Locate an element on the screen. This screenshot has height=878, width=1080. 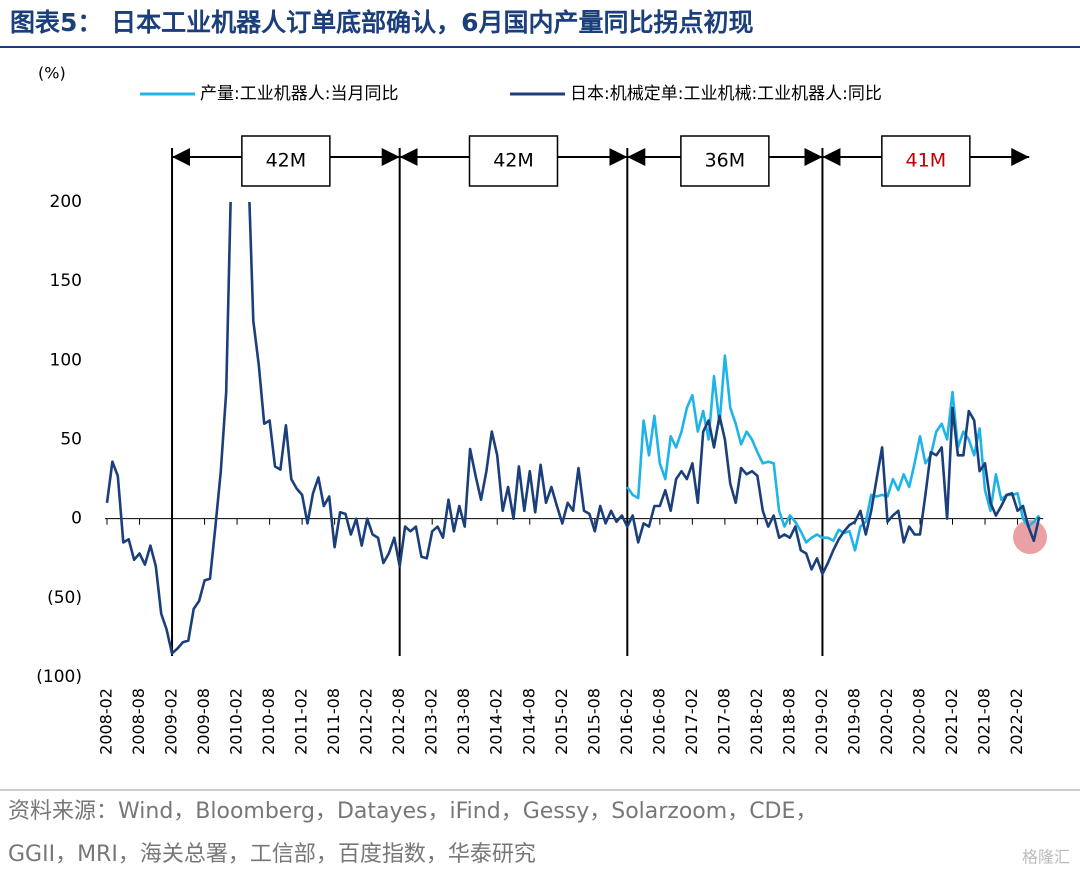
y-tick-label: (50) is located at coordinates (64, 598).